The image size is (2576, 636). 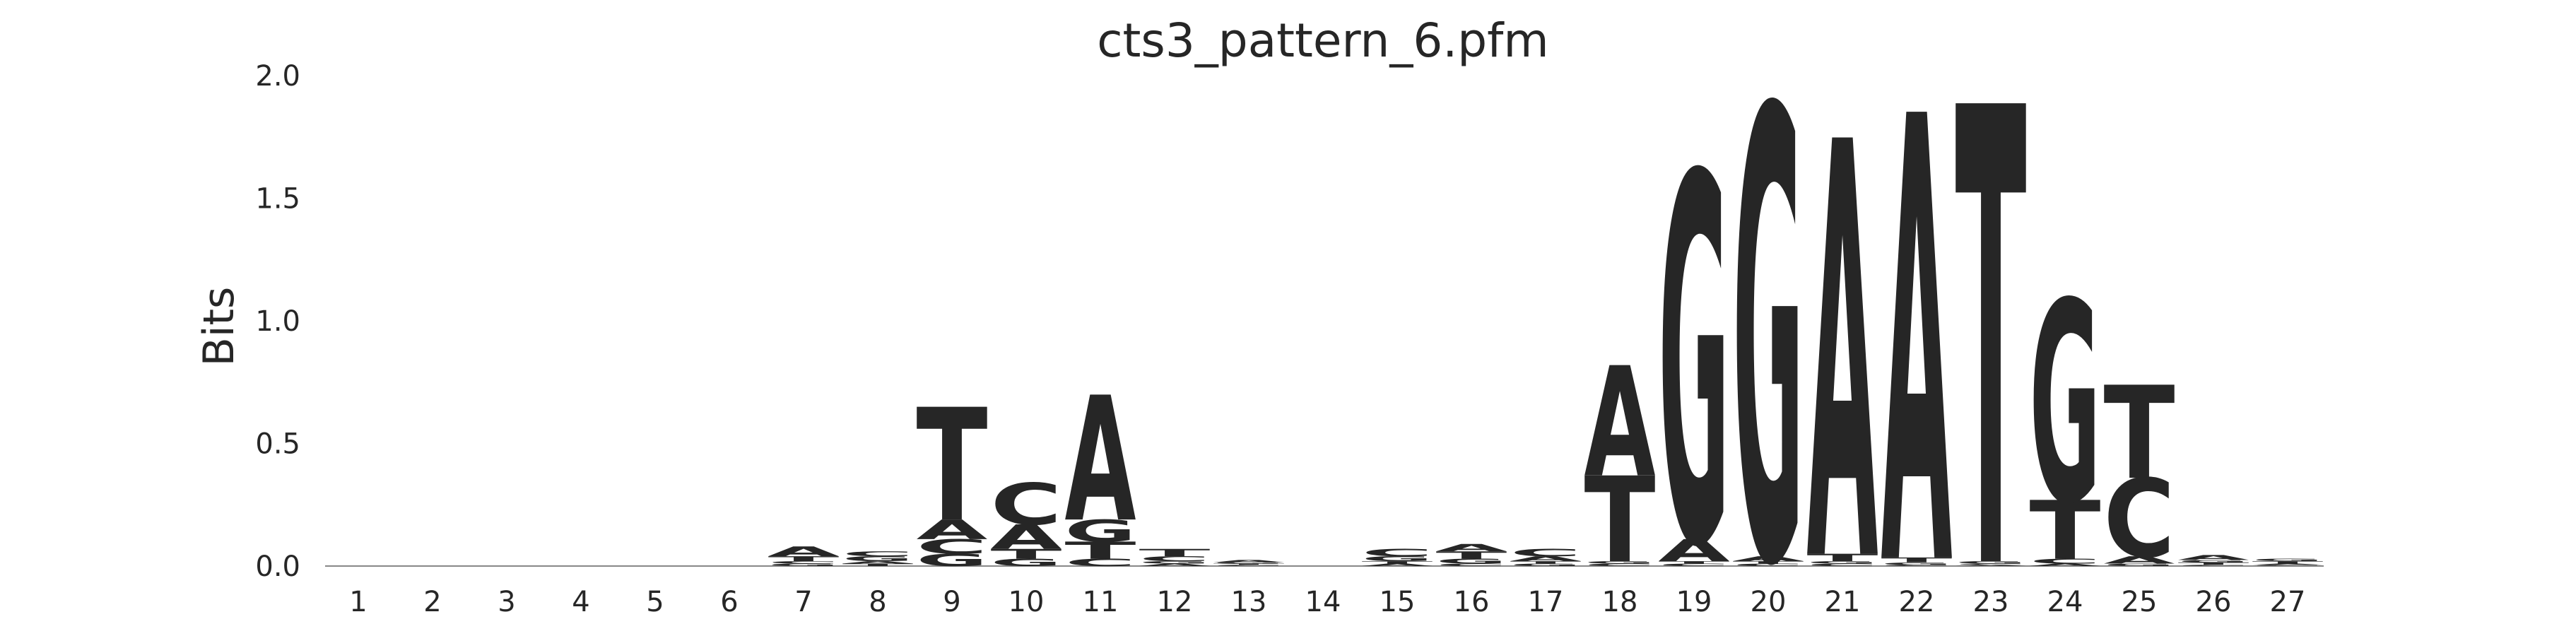 What do you see at coordinates (2140, 602) in the screenshot?
I see `x-tick-label: 25` at bounding box center [2140, 602].